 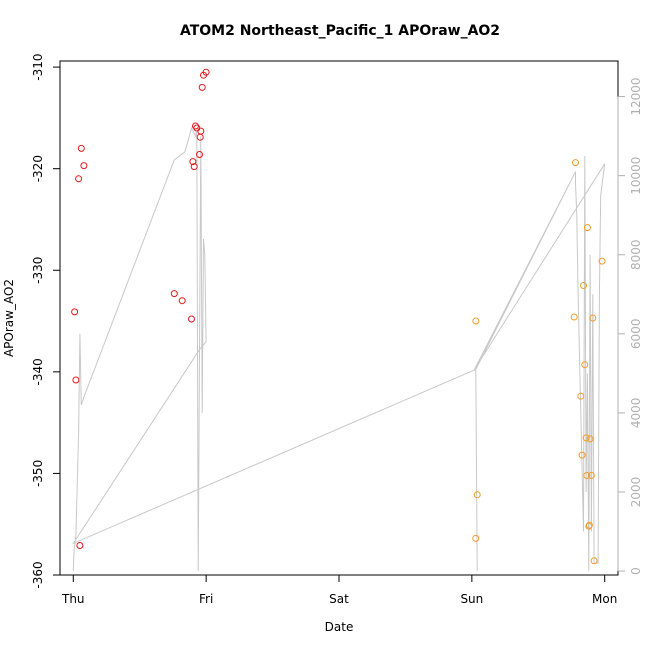 What do you see at coordinates (9, 318) in the screenshot?
I see `y-axis-label: APOraw_AO2` at bounding box center [9, 318].